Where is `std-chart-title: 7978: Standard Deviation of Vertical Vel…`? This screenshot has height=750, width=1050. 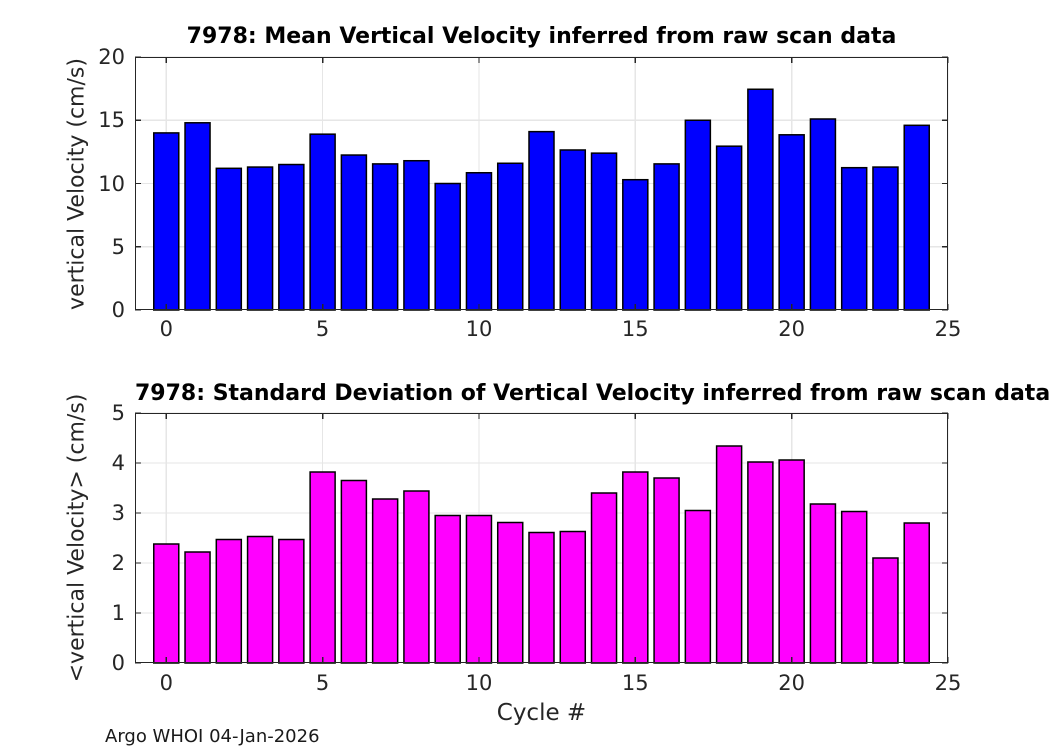
std-chart-title: 7978: Standard Deviation of Vertical Vel… is located at coordinates (592, 393).